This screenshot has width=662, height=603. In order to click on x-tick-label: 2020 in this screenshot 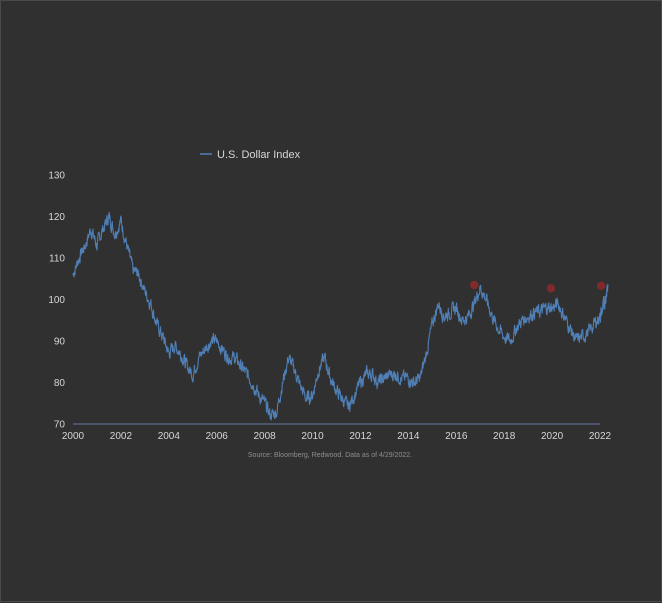, I will do `click(552, 436)`.